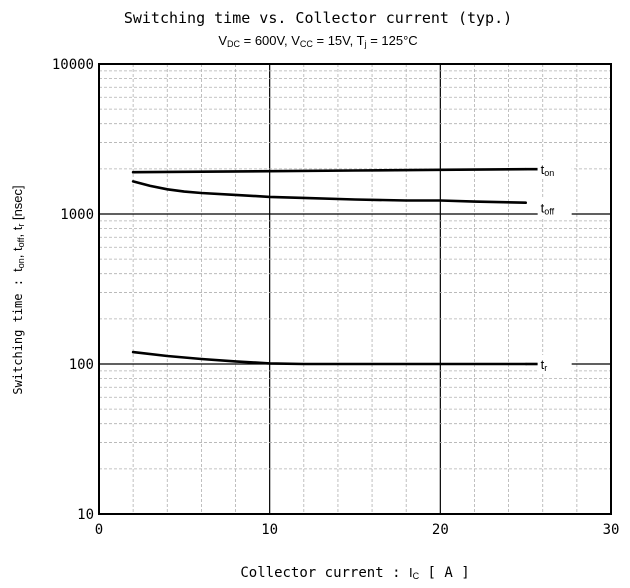 Image resolution: width=630 pixels, height=588 pixels. I want to click on series-label-toff: toff, so click(548, 209).